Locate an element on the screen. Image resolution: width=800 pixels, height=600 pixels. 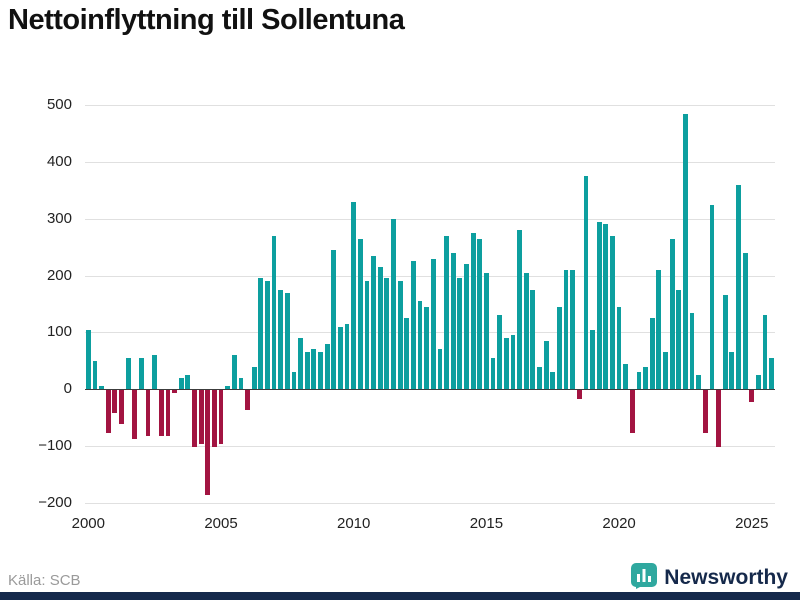
newsworthy-logo-text: Newsworthy is located at coordinates (726, 577).